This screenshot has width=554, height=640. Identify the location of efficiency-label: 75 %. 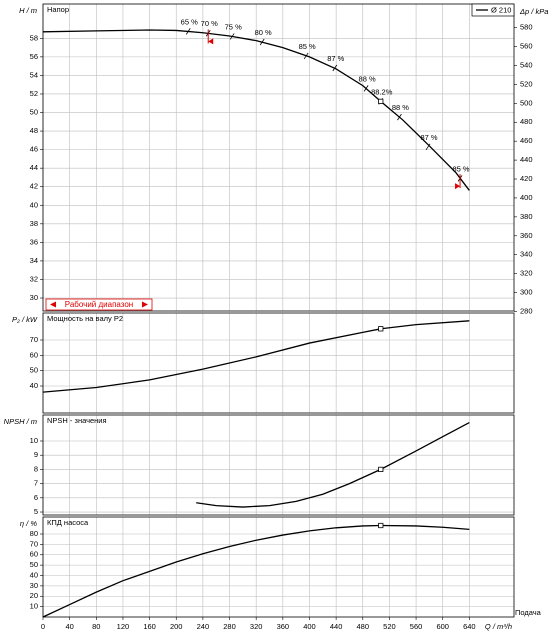
(233, 26).